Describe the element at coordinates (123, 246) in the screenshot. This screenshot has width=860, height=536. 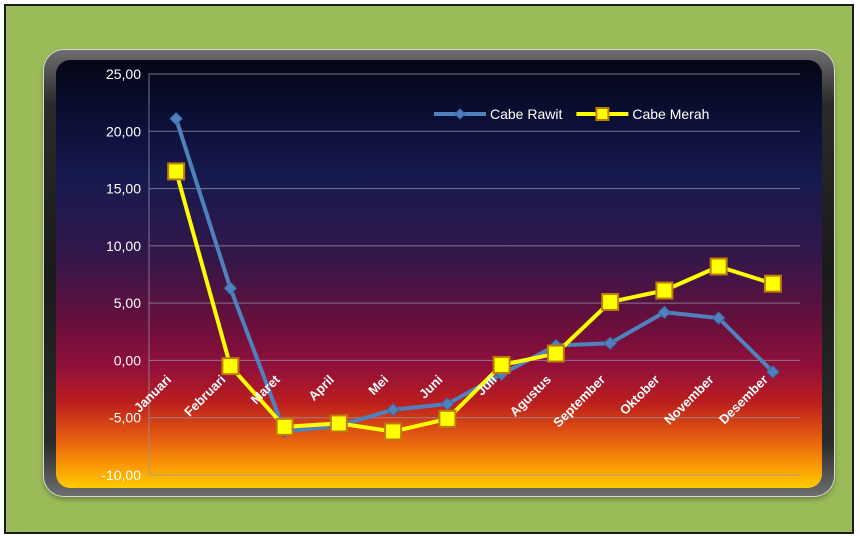
I see `y-tick-label: 10,00` at that location.